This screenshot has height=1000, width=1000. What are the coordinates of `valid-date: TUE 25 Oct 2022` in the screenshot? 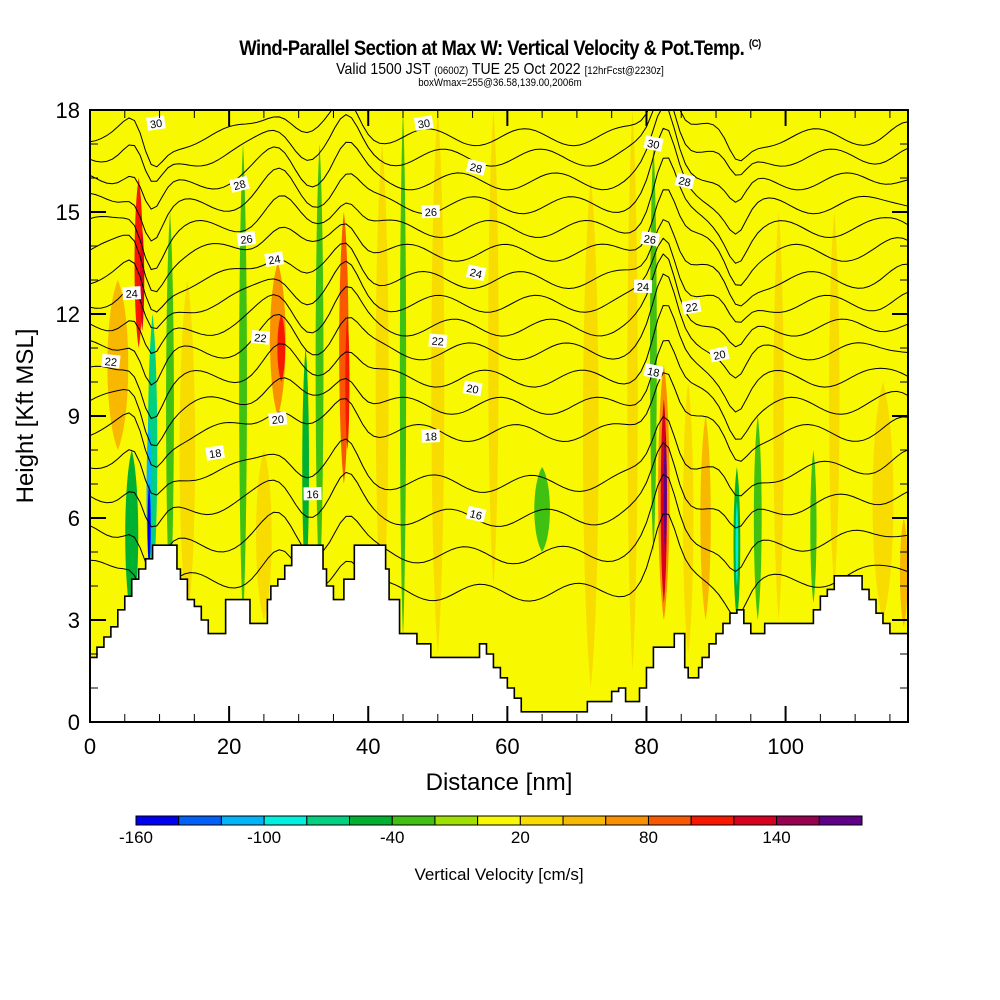 It's located at (526, 69).